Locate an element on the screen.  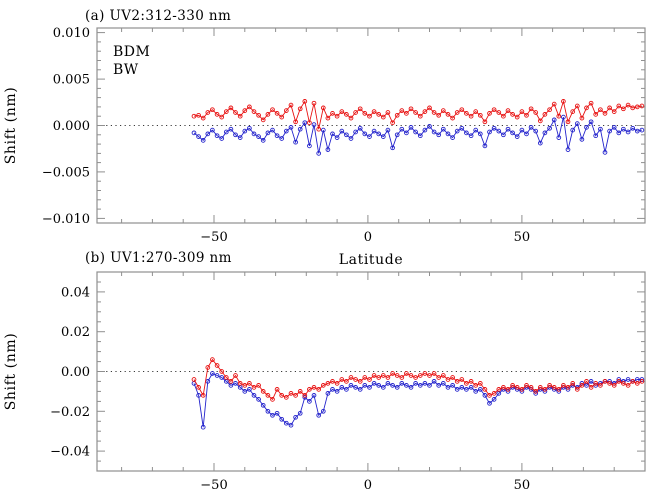
y-tick-label: −0.010 is located at coordinates (66, 219).